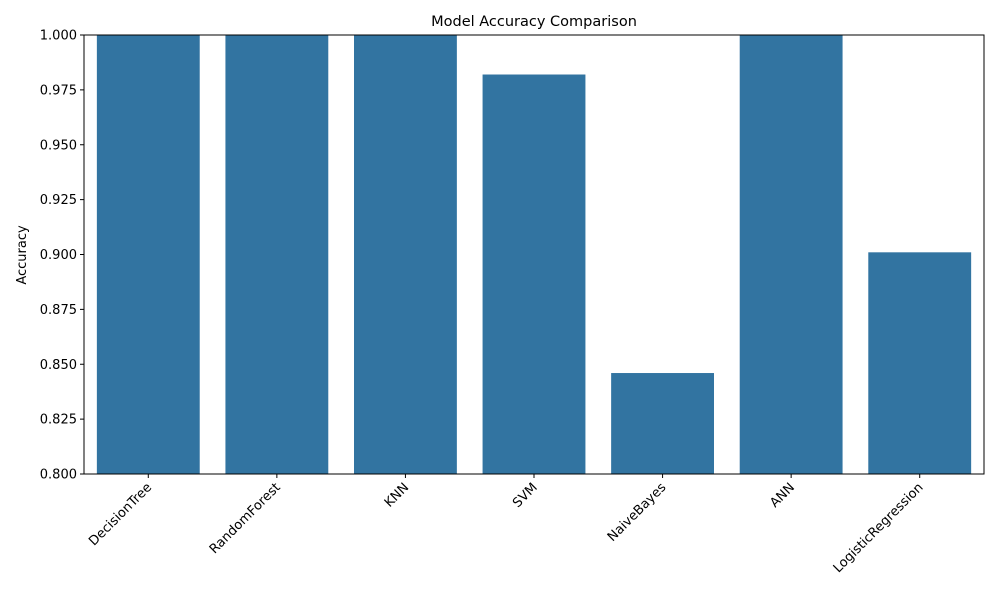 The image size is (1000, 604). Describe the element at coordinates (58, 90) in the screenshot. I see `y-tick-label: 0.975` at that location.